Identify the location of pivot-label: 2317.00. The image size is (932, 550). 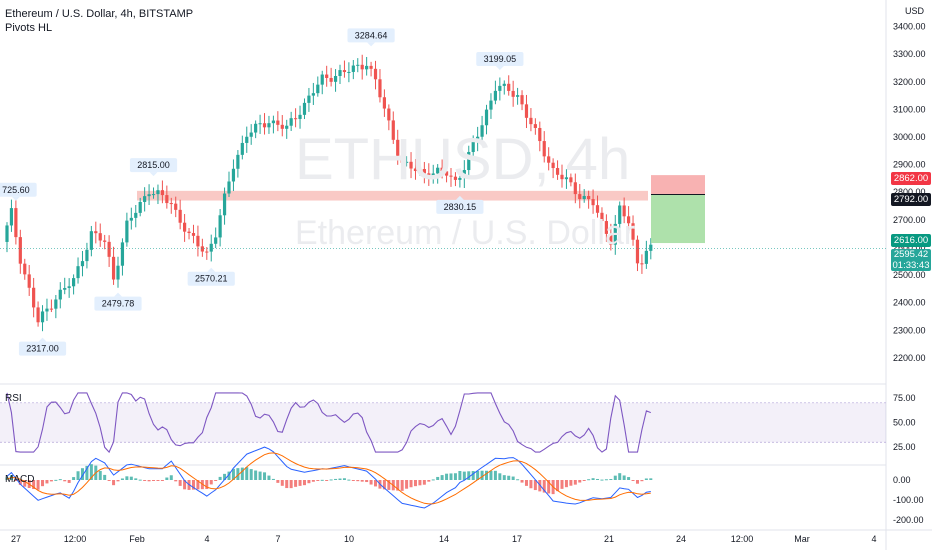
(42, 349).